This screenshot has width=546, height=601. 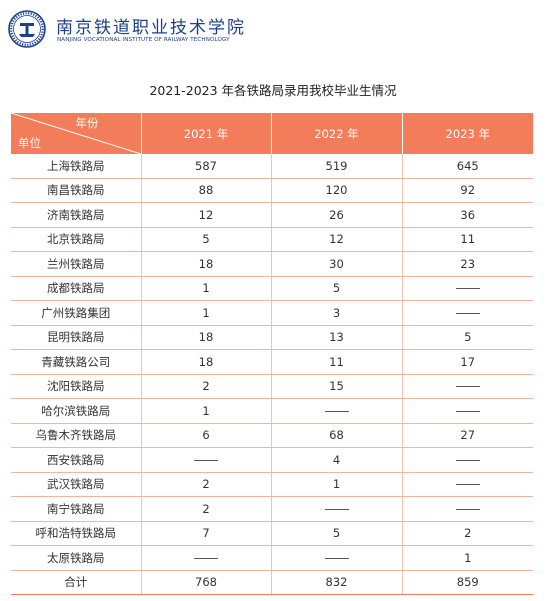 What do you see at coordinates (27, 29) in the screenshot?
I see `school-seal-icon` at bounding box center [27, 29].